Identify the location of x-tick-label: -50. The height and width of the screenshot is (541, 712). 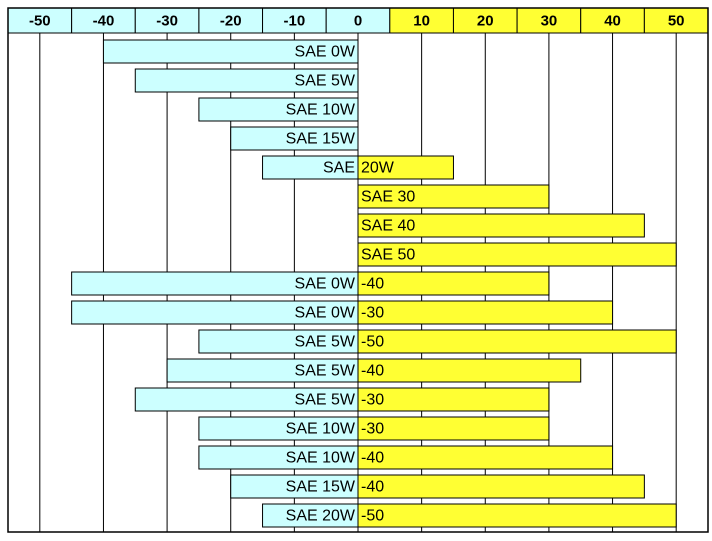
(40, 20).